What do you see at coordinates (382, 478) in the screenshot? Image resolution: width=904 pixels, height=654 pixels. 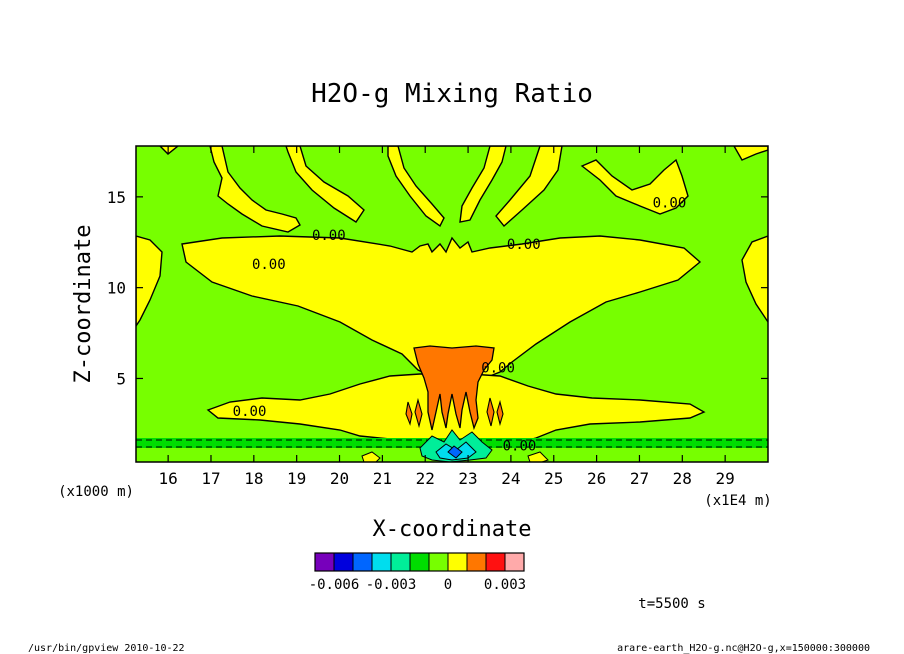 I see `x-tick-label: 21` at bounding box center [382, 478].